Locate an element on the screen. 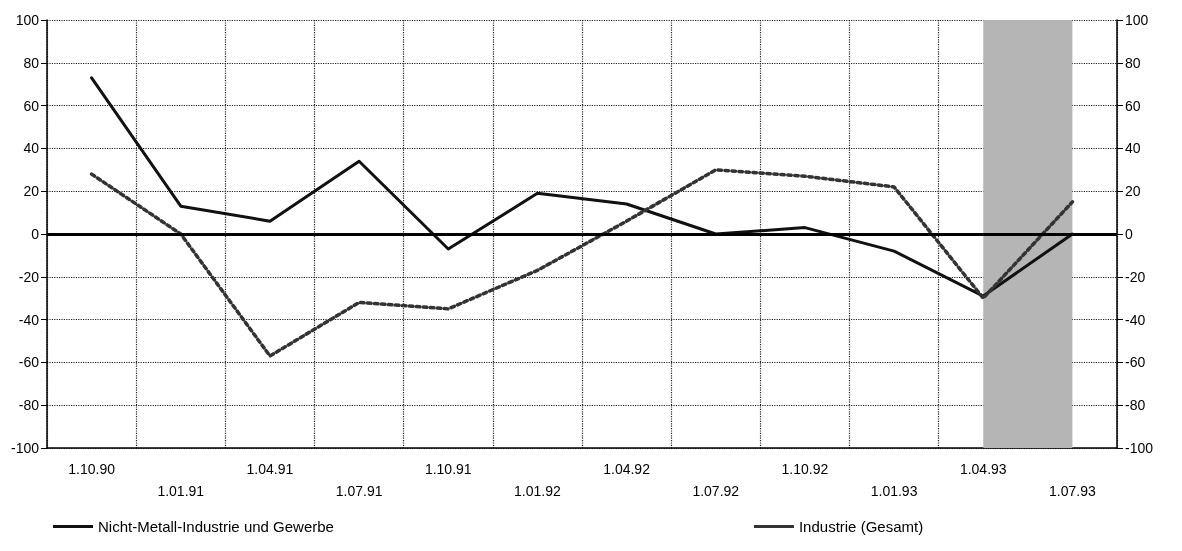  y2-tick-label: 20 is located at coordinates (1133, 191).